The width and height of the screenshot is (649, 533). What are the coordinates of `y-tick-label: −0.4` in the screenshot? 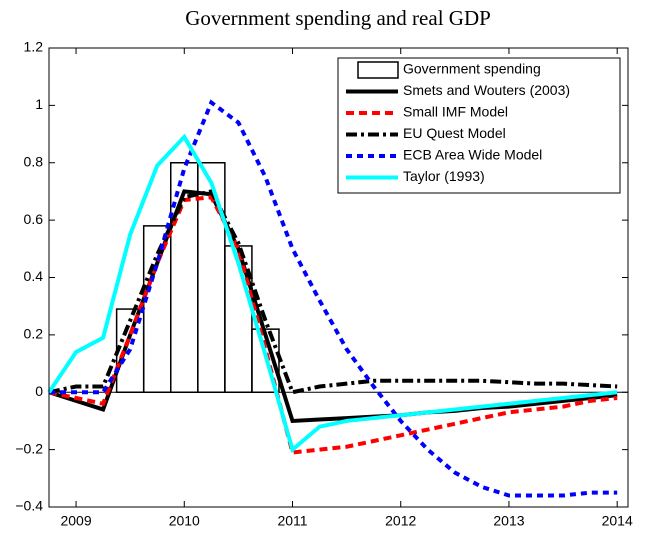 It's located at (29, 506).